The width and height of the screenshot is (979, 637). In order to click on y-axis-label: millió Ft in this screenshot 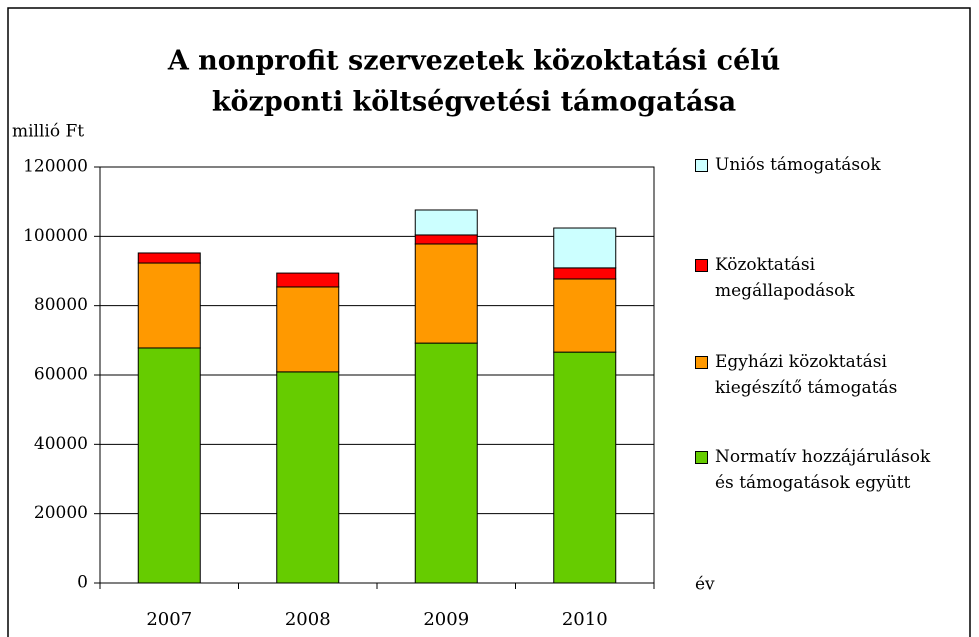, I will do `click(48, 132)`.